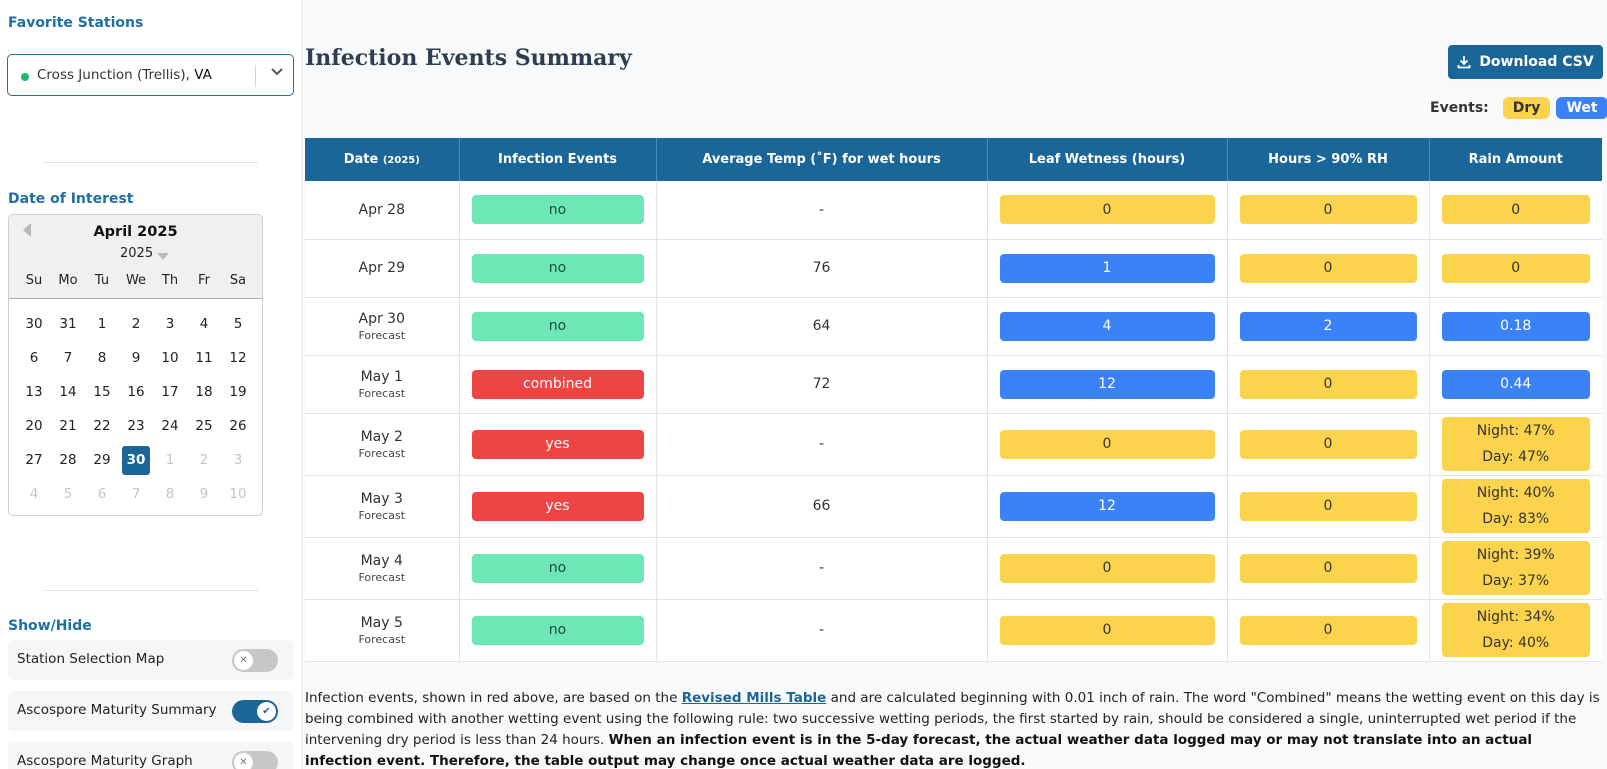 This screenshot has width=1607, height=769. What do you see at coordinates (1515, 493) in the screenshot?
I see `rain-night-value: Night: 40%` at bounding box center [1515, 493].